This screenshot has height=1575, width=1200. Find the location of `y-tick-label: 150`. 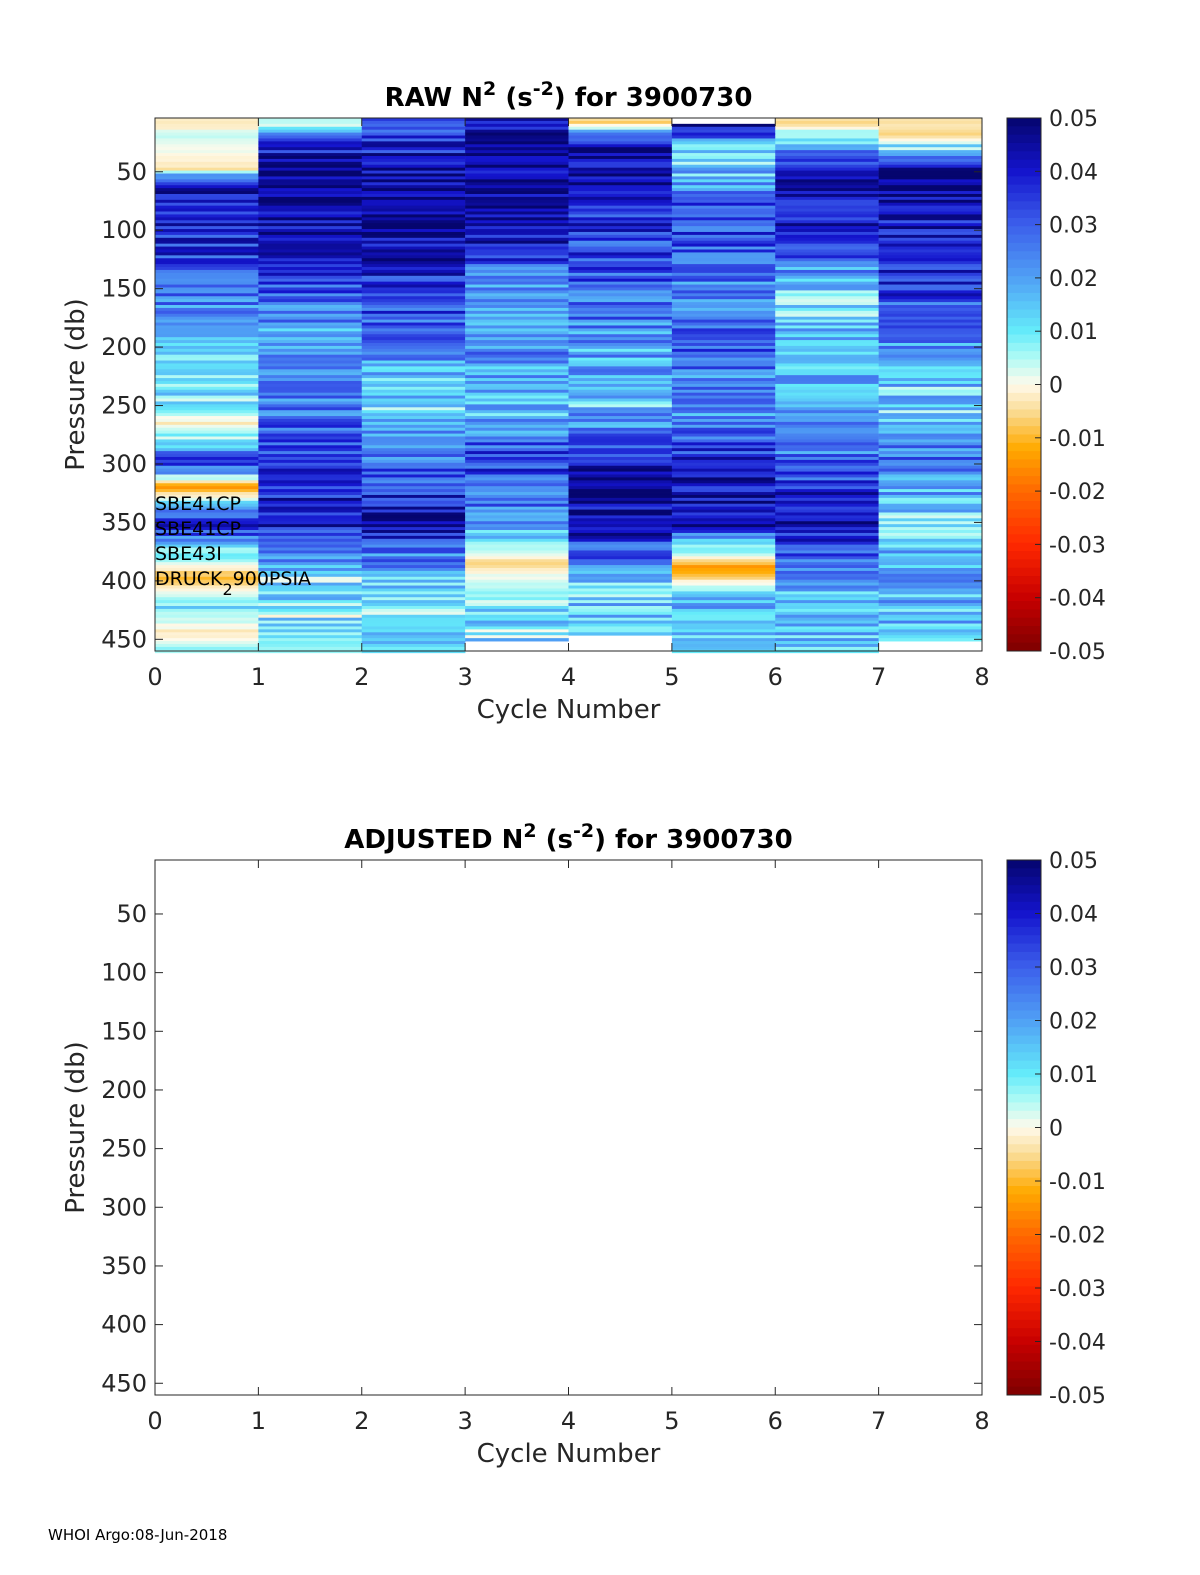

y-tick-label: 150 is located at coordinates (124, 289).